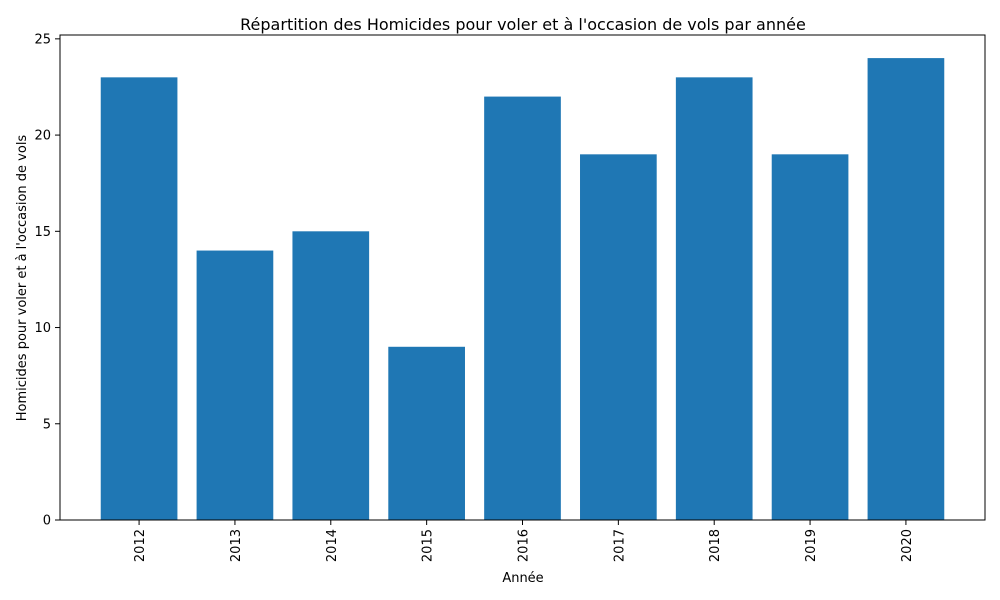 The width and height of the screenshot is (1000, 600). Describe the element at coordinates (619, 545) in the screenshot. I see `x-tick-label: 2017` at that location.